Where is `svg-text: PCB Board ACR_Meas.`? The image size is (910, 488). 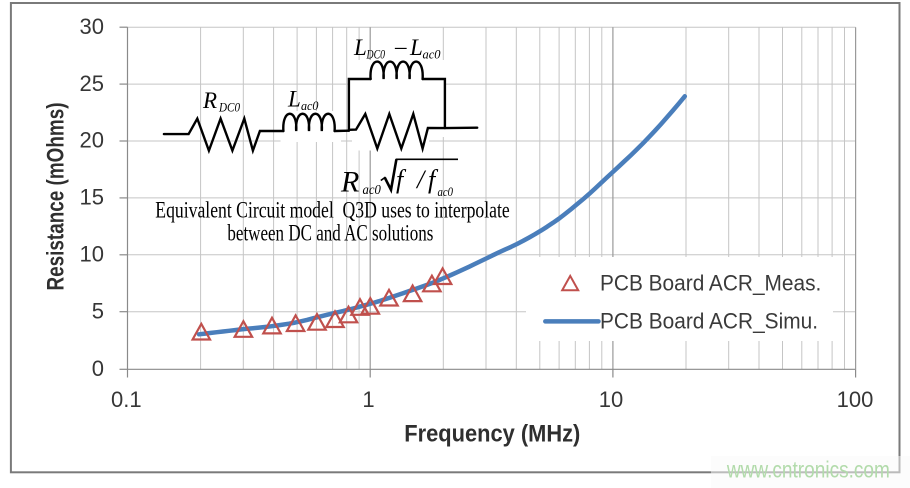 svg-text: PCB Board ACR_Meas. is located at coordinates (710, 283).